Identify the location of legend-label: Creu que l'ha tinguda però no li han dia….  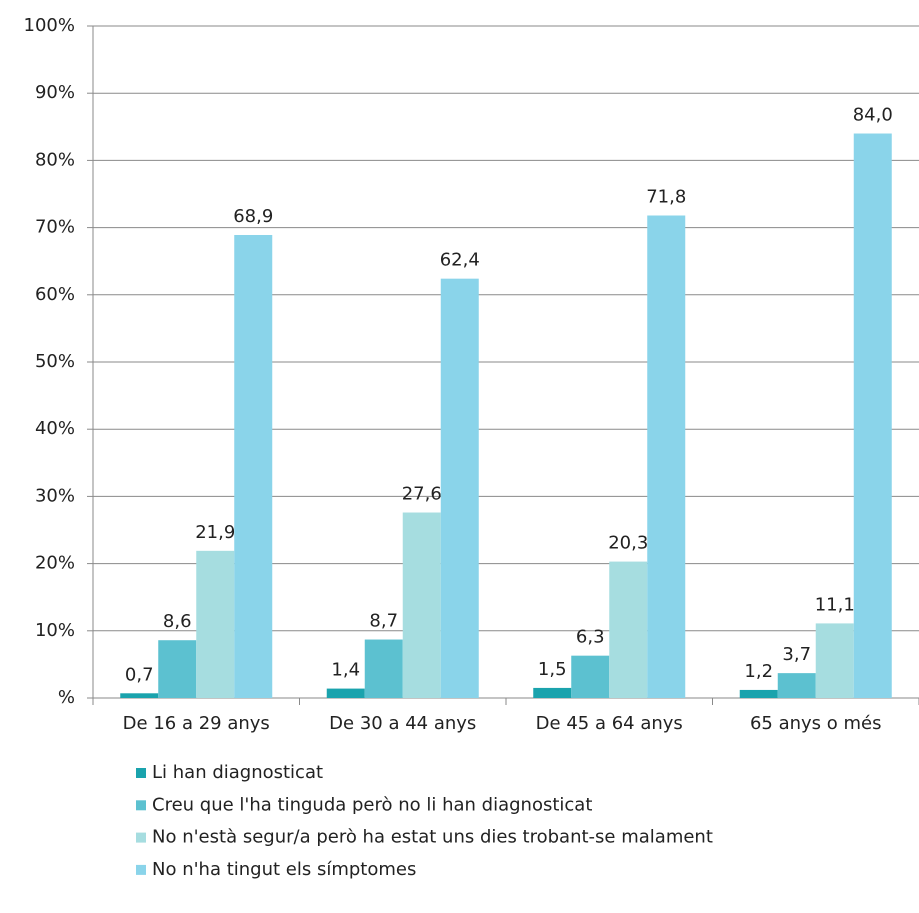
(372, 804).